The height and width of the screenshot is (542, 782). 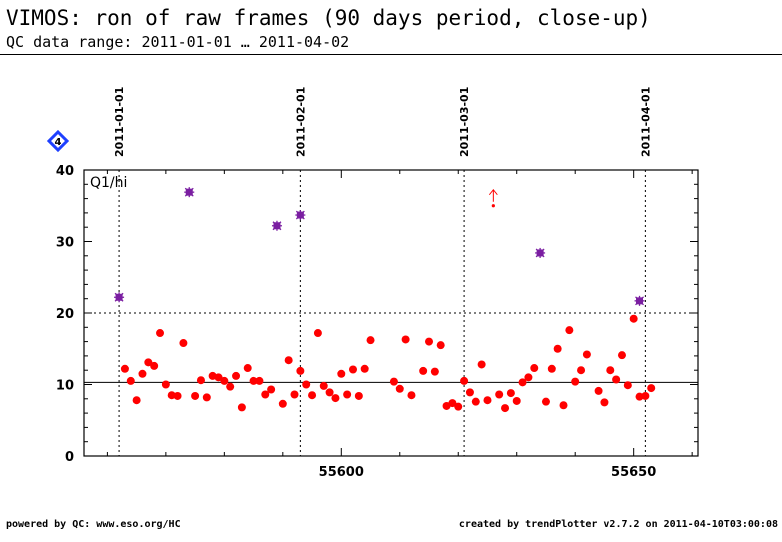 What do you see at coordinates (341, 472) in the screenshot?
I see `x-tick-label: 55600` at bounding box center [341, 472].